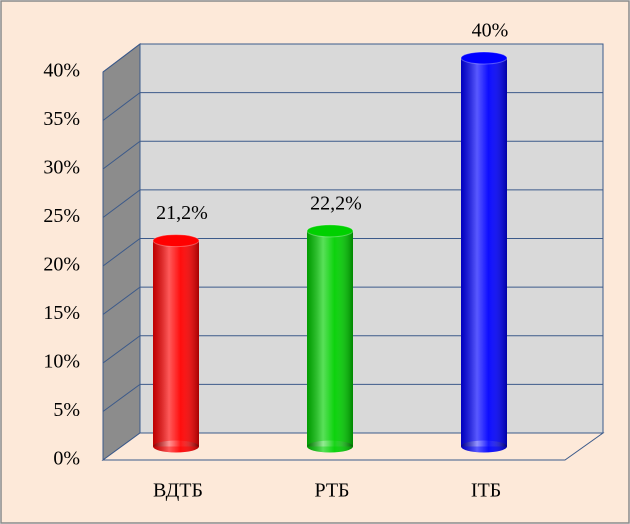 Image resolution: width=630 pixels, height=524 pixels. I want to click on data-label: 40%, so click(490, 31).